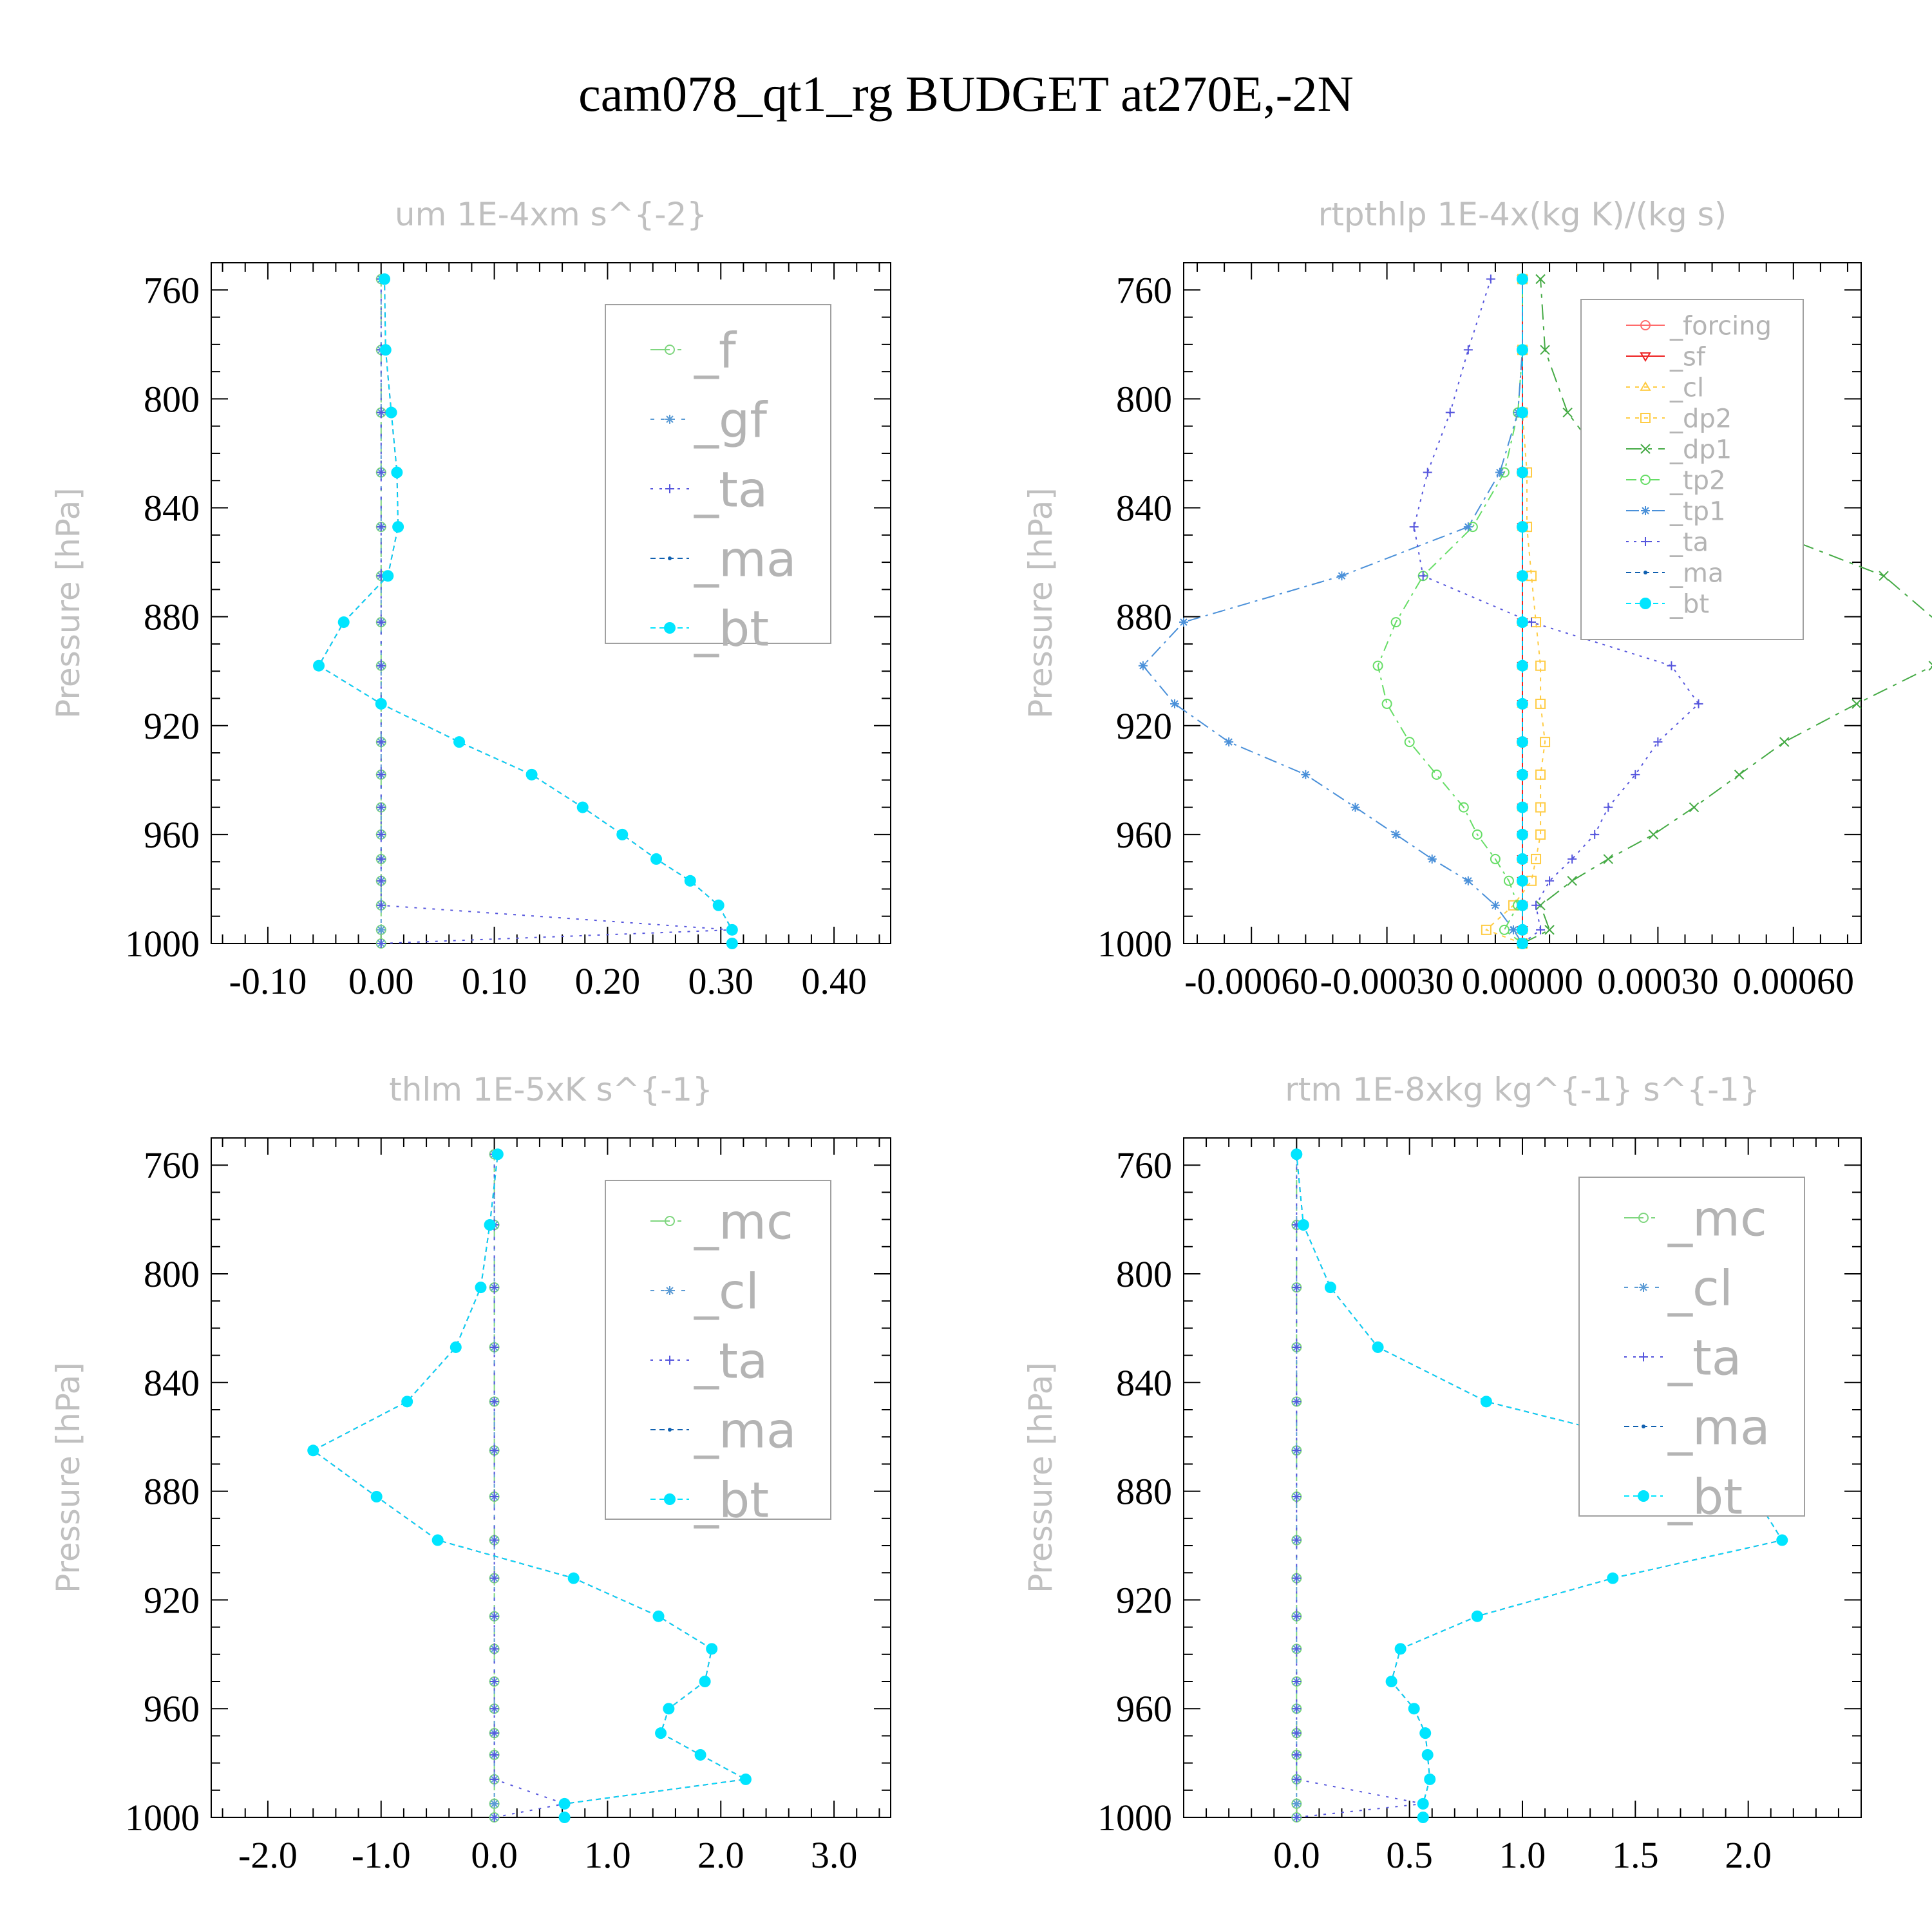  Describe the element at coordinates (731, 419) in the screenshot. I see `legend-entry: _gf` at that location.